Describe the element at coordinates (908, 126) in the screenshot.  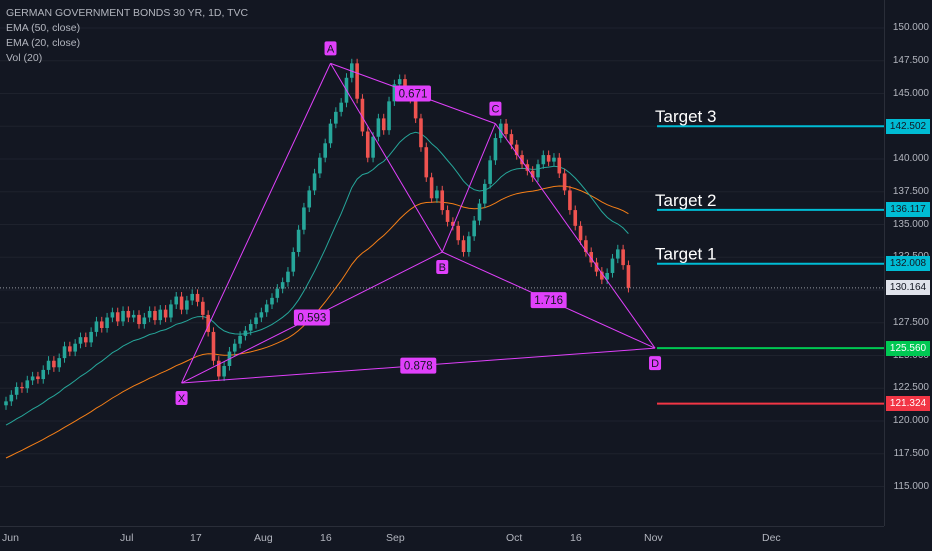
I see `level-price-badge: 142.502` at that location.